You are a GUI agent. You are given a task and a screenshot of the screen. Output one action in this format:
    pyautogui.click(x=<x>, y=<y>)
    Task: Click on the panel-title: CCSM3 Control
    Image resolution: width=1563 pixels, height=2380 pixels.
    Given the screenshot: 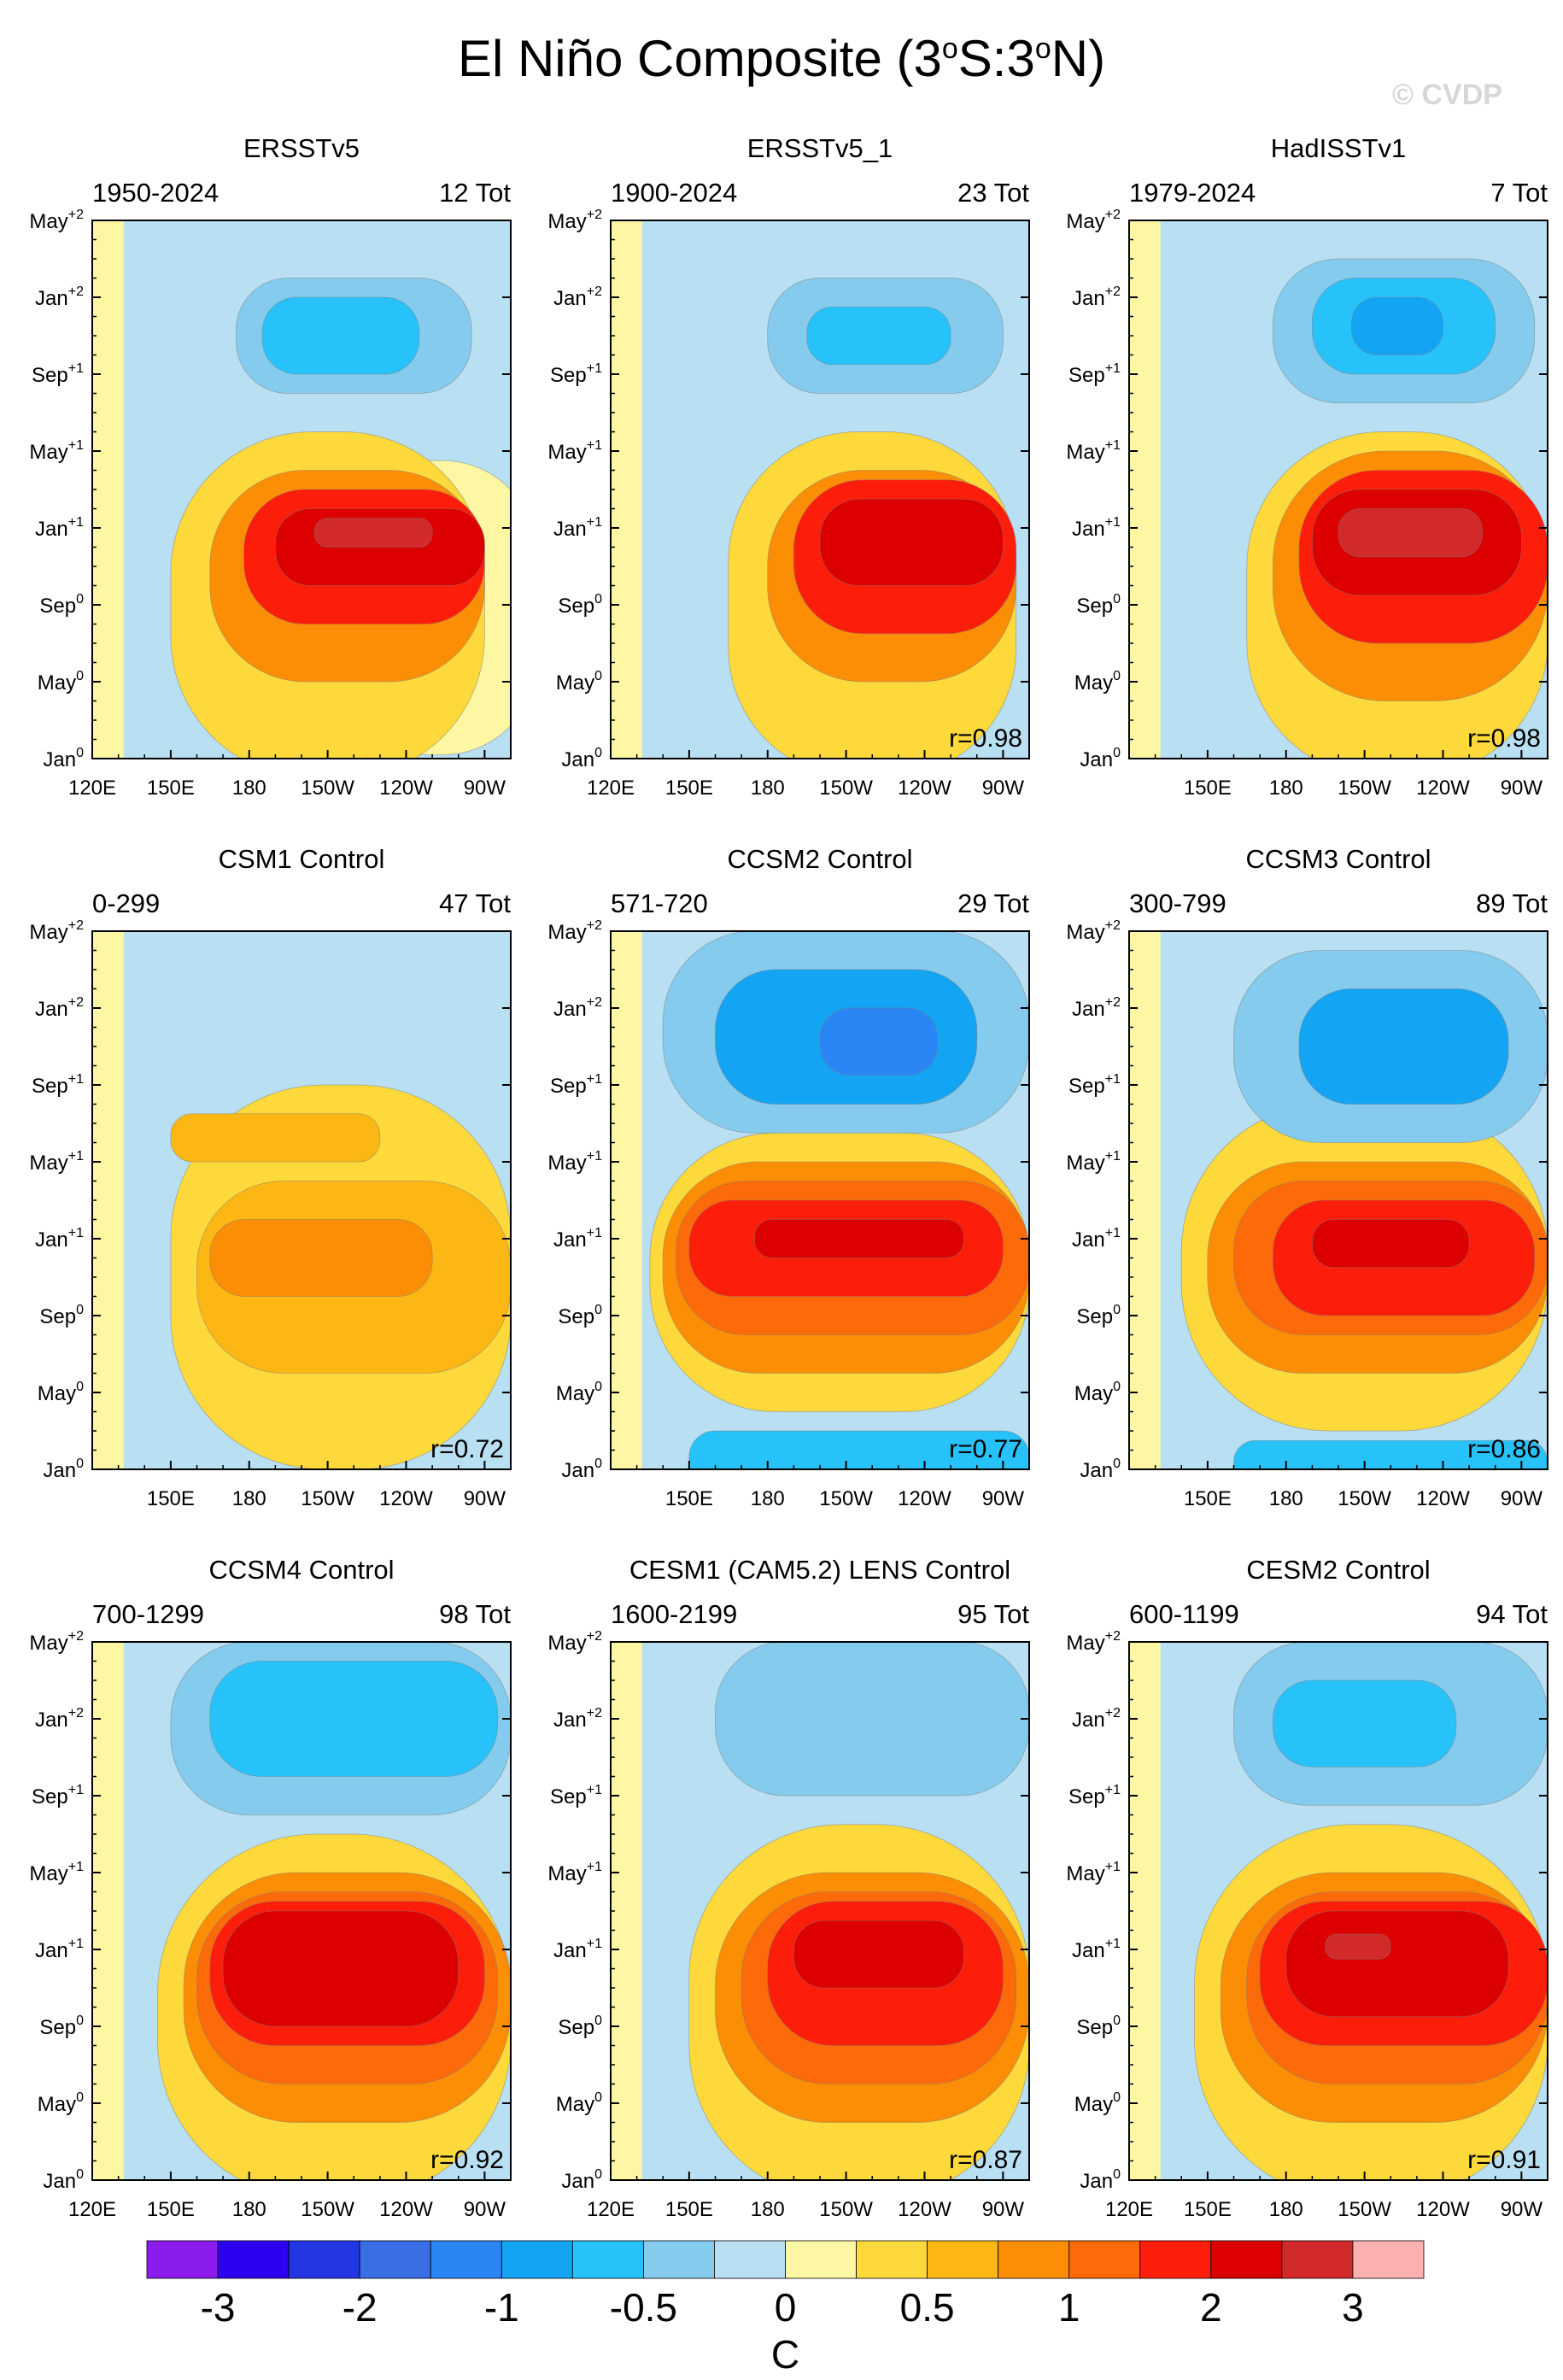 What is the action you would take?
    pyautogui.click(x=1338, y=859)
    